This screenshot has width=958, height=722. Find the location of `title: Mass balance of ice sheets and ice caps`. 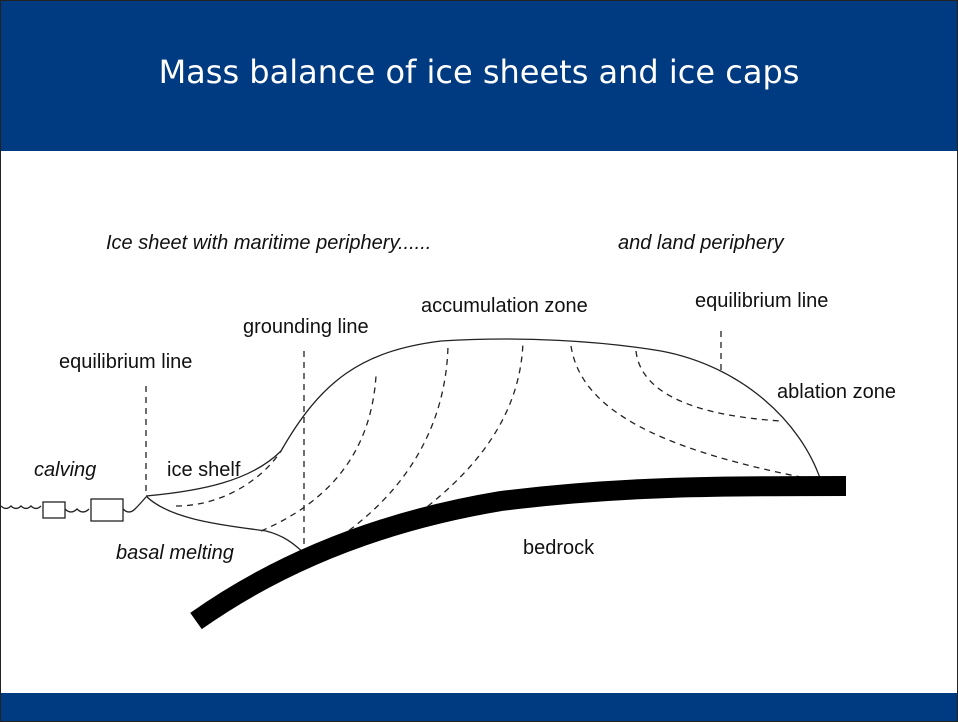

title: Mass balance of ice sheets and ice caps is located at coordinates (479, 72).